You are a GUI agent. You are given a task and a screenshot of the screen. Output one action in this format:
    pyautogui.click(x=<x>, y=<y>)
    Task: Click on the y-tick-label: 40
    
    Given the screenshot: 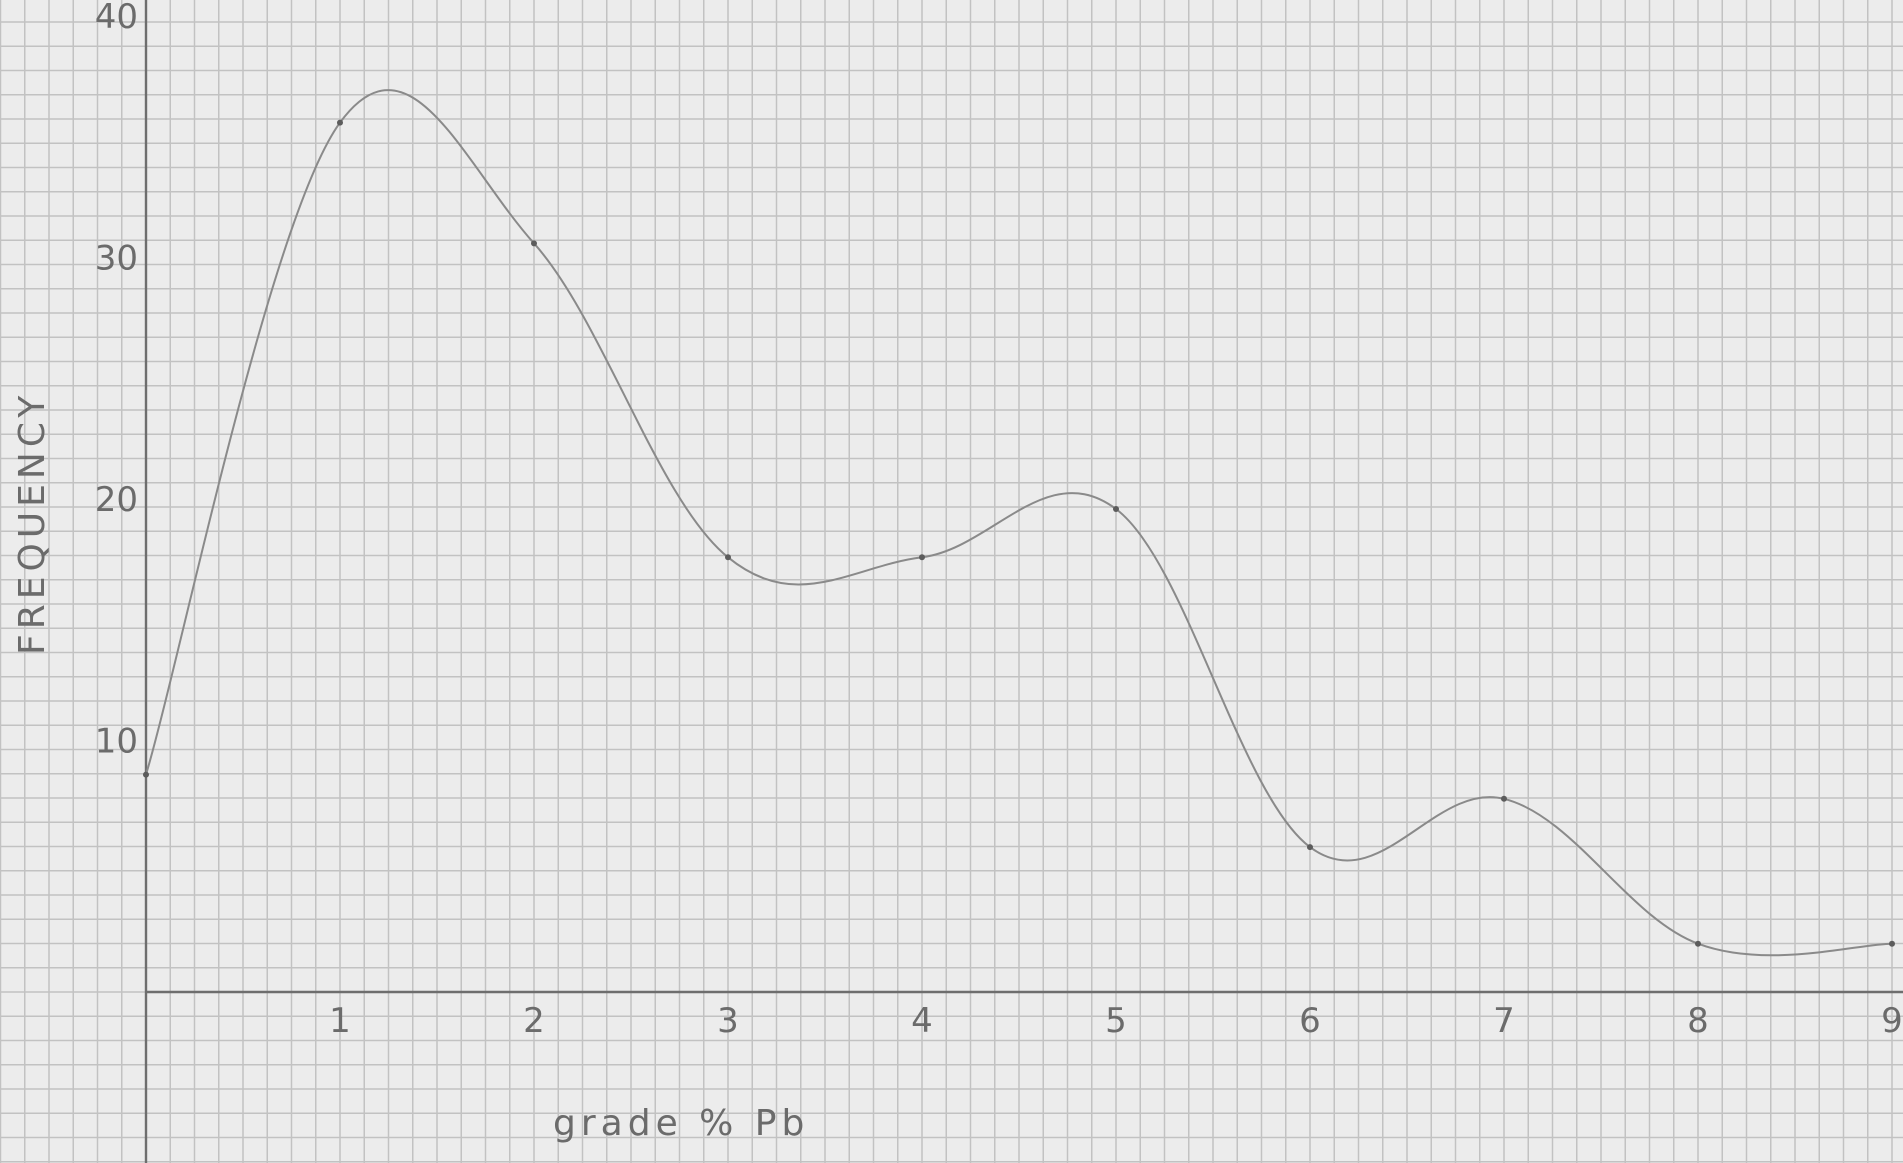 What is the action you would take?
    pyautogui.click(x=116, y=18)
    